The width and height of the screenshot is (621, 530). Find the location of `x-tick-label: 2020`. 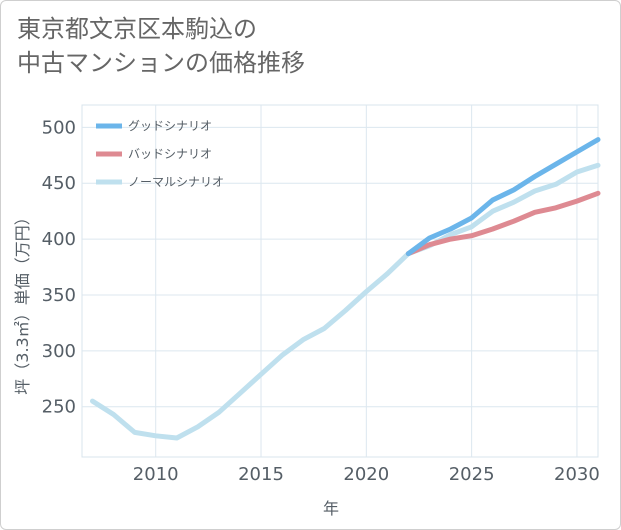

x-tick-label: 2020 is located at coordinates (366, 474).